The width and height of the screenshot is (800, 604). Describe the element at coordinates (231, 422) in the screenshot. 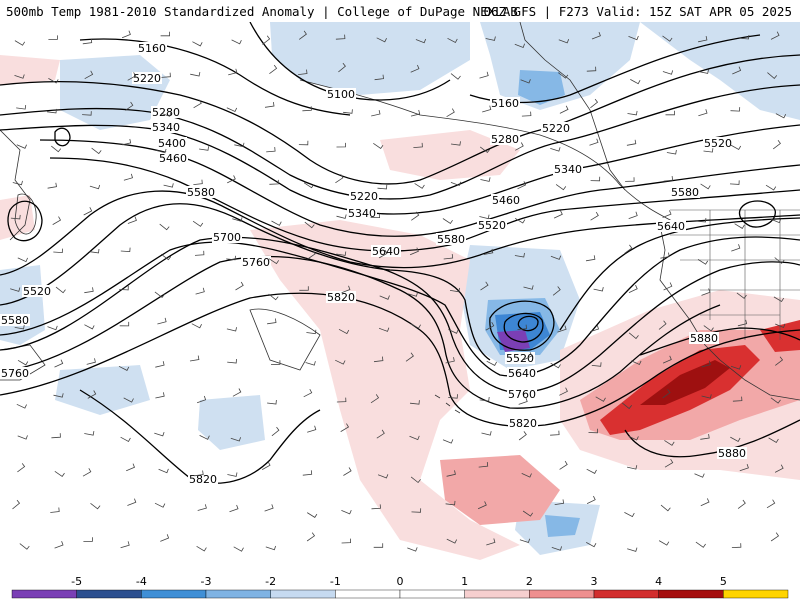

I see `cold-region-south-left` at that location.